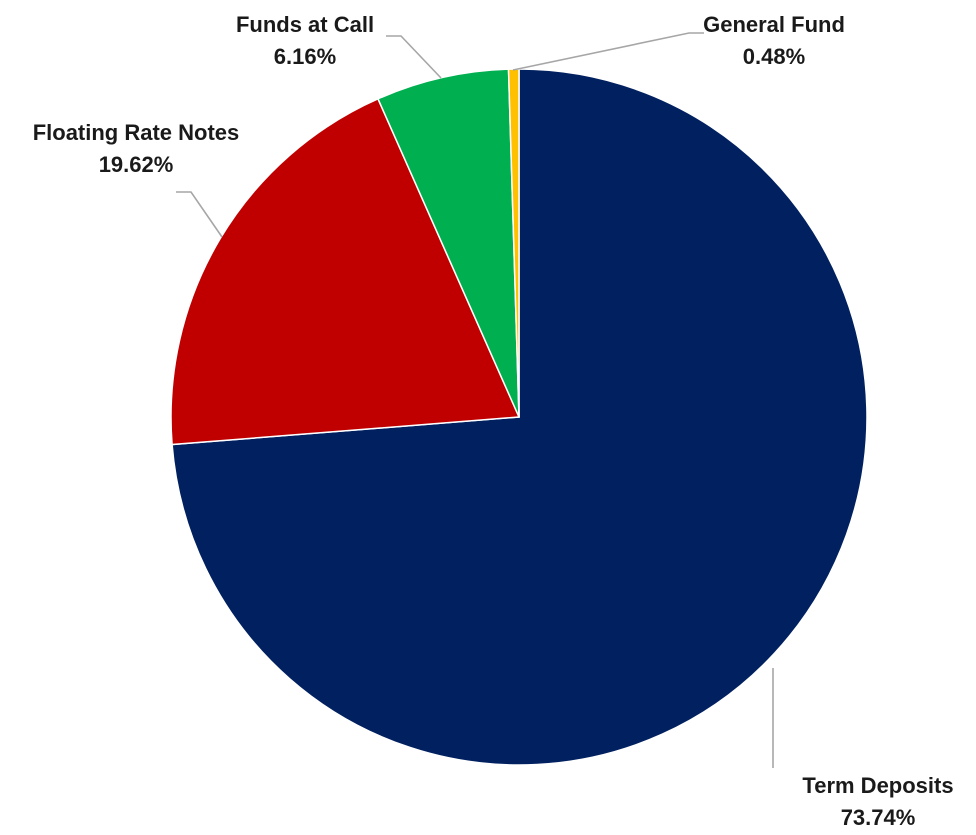 This screenshot has width=976, height=835. What do you see at coordinates (774, 56) in the screenshot?
I see `data-label-value-general-fund: 0.48%` at bounding box center [774, 56].